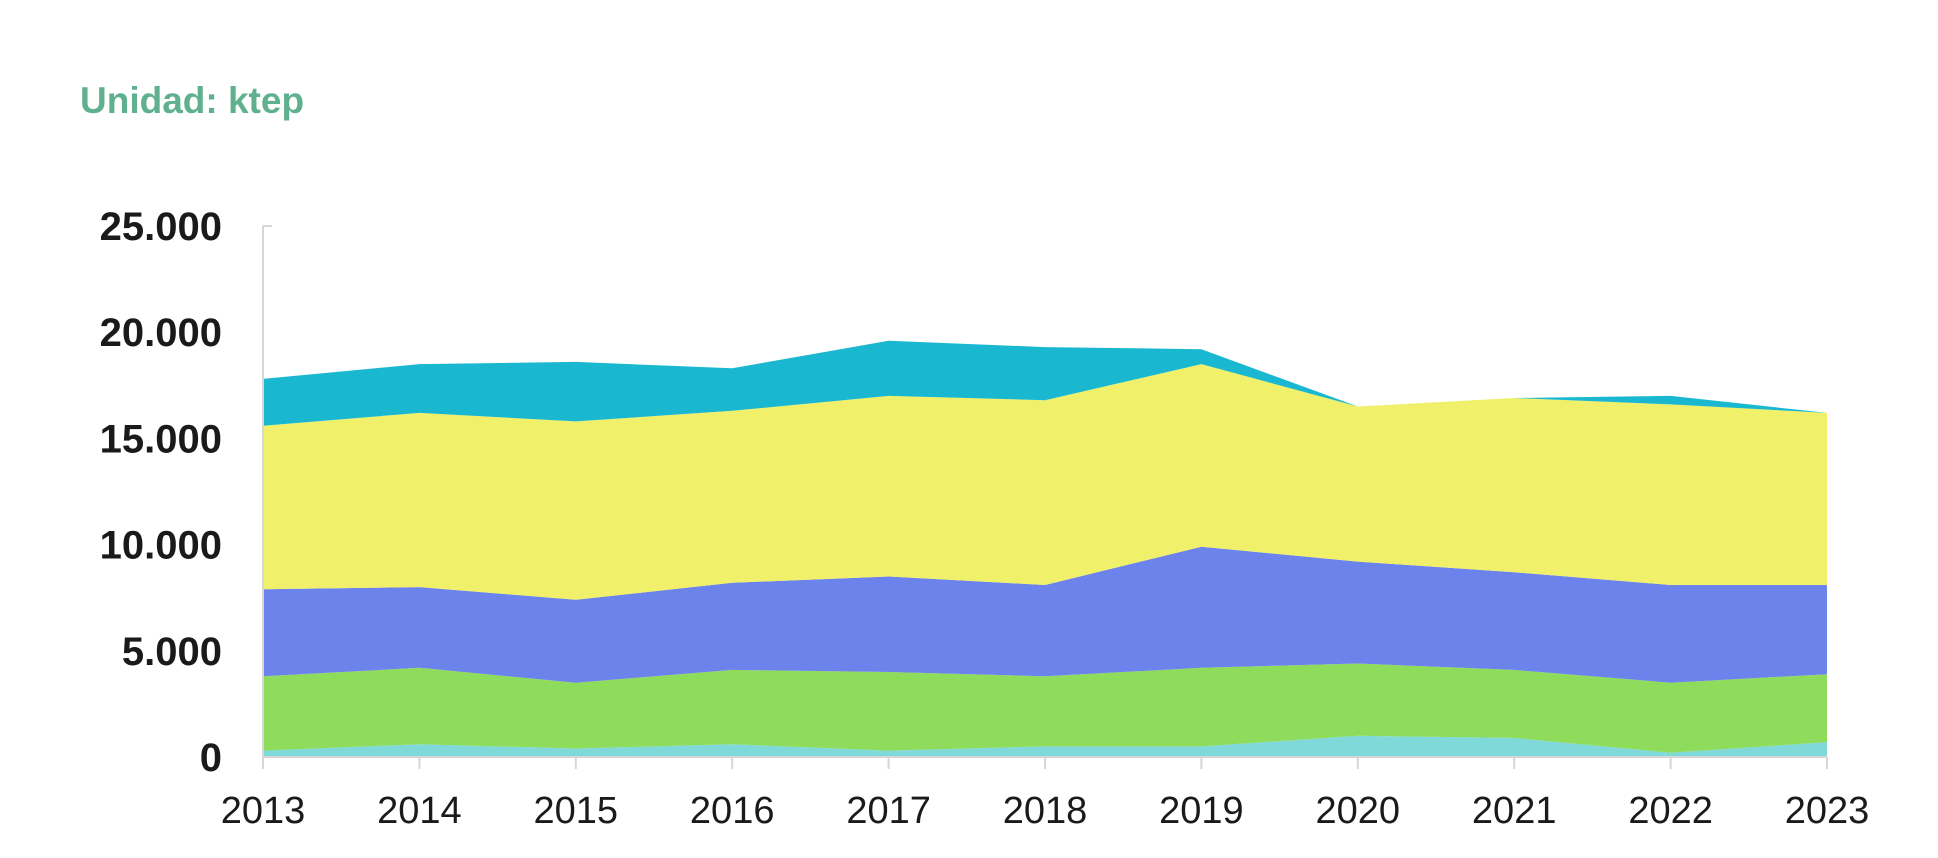 The height and width of the screenshot is (858, 1938). I want to click on y-tick-label: 15.000, so click(161, 439).